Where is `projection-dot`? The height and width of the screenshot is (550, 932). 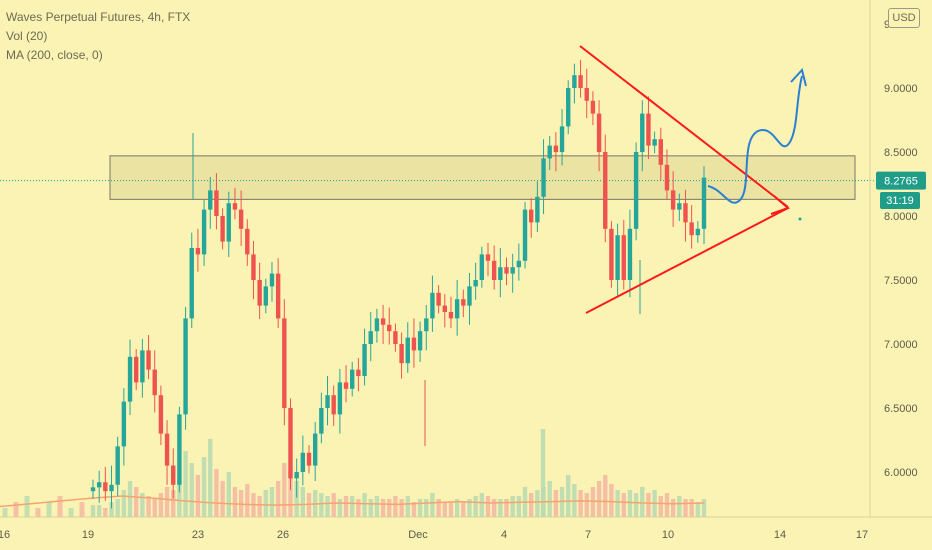
projection-dot is located at coordinates (800, 219).